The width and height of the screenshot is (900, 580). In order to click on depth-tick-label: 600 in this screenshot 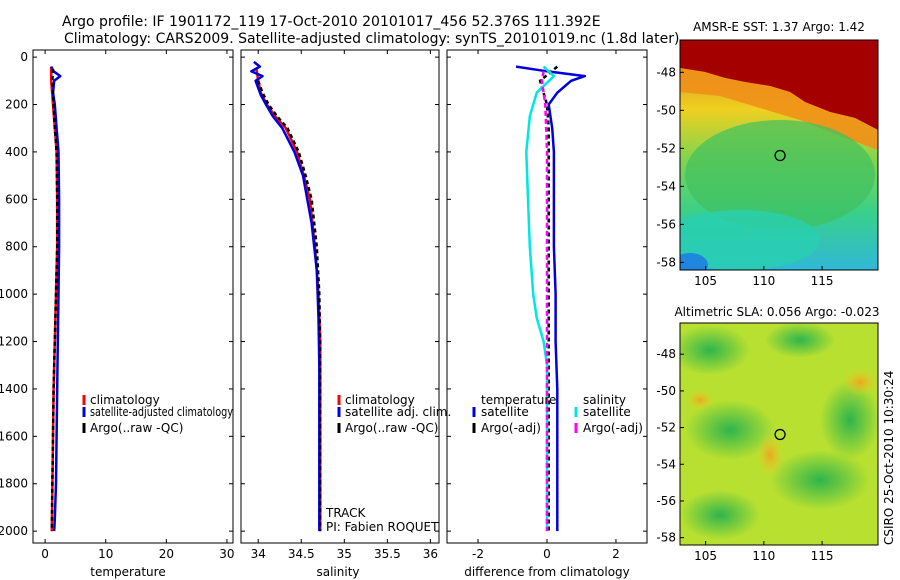, I will do `click(16, 199)`.